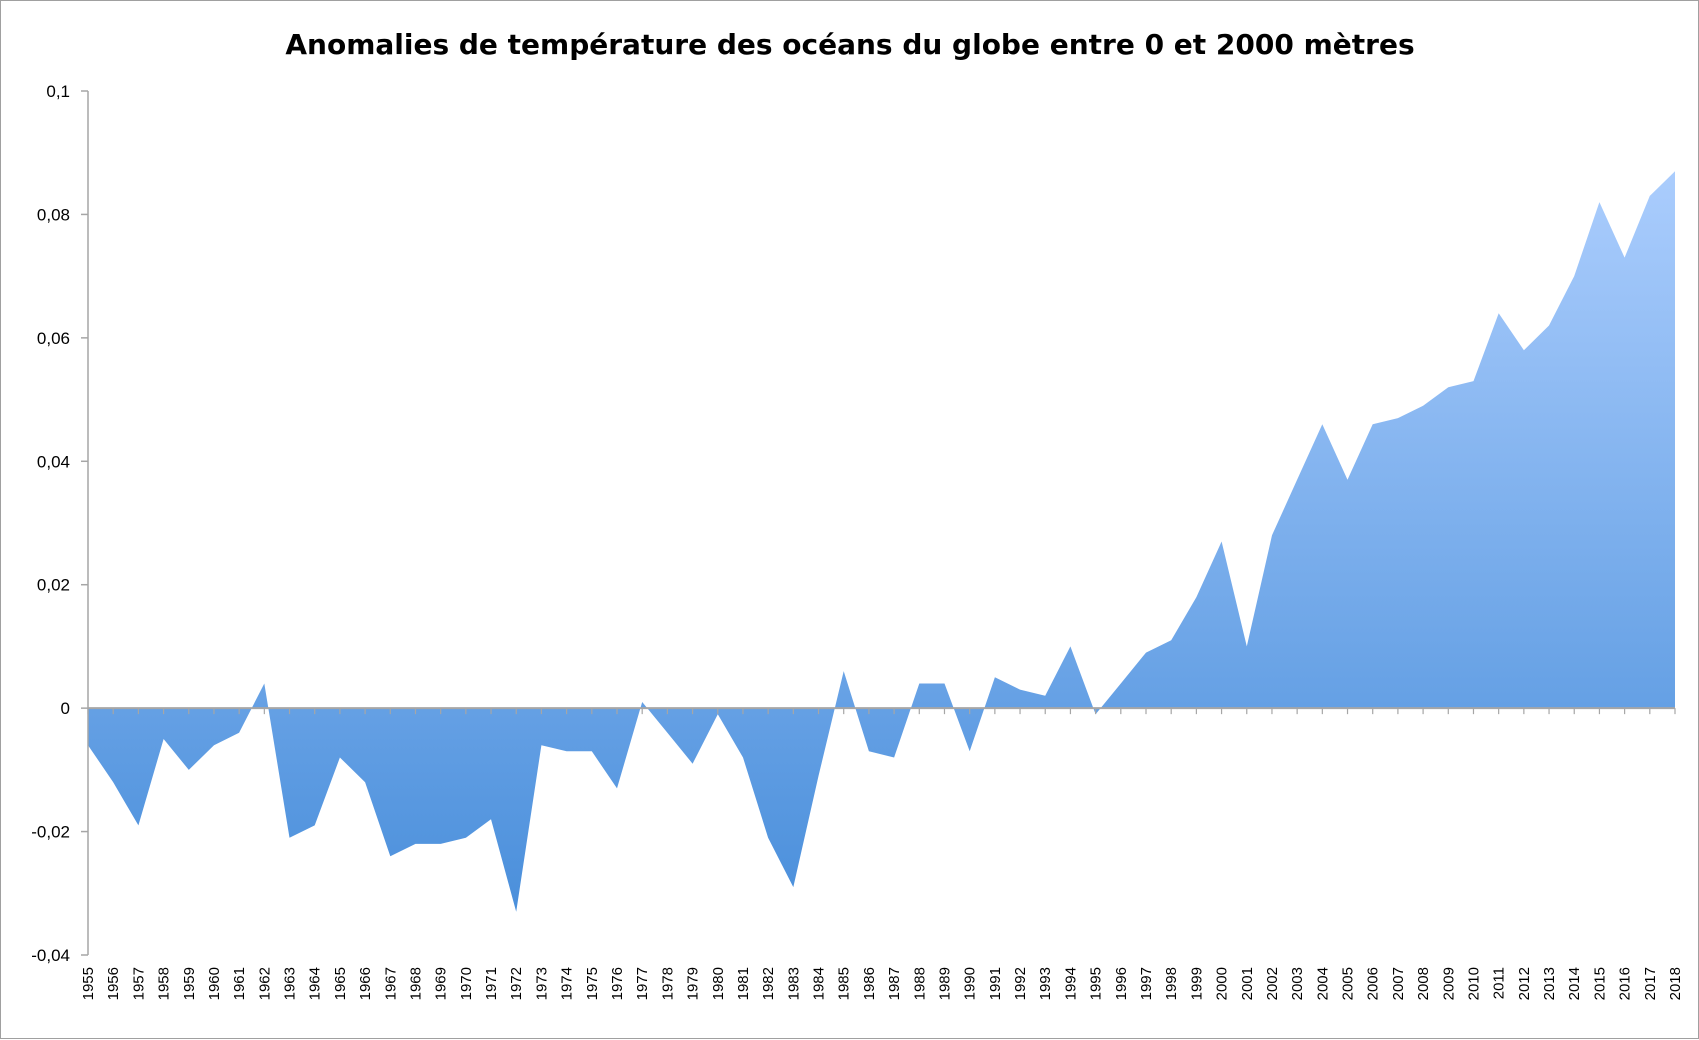  Describe the element at coordinates (88, 983) in the screenshot. I see `x-tick-label: 1955` at that location.